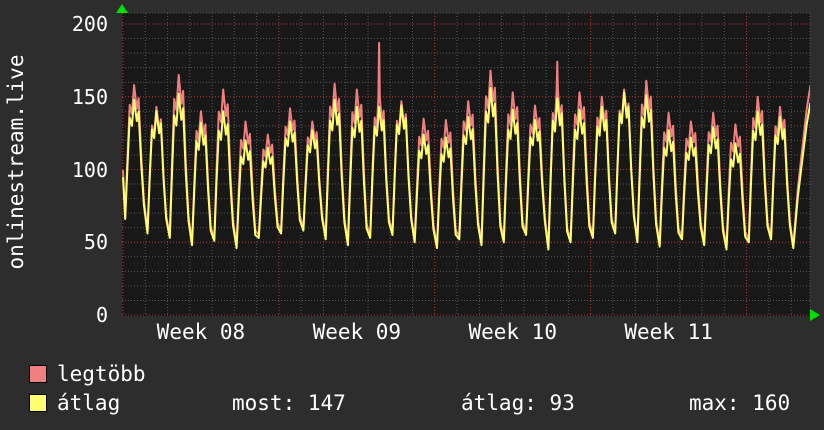 This screenshot has width=824, height=430. What do you see at coordinates (668, 332) in the screenshot?
I see `x-axis-week-label: Week 11` at bounding box center [668, 332].